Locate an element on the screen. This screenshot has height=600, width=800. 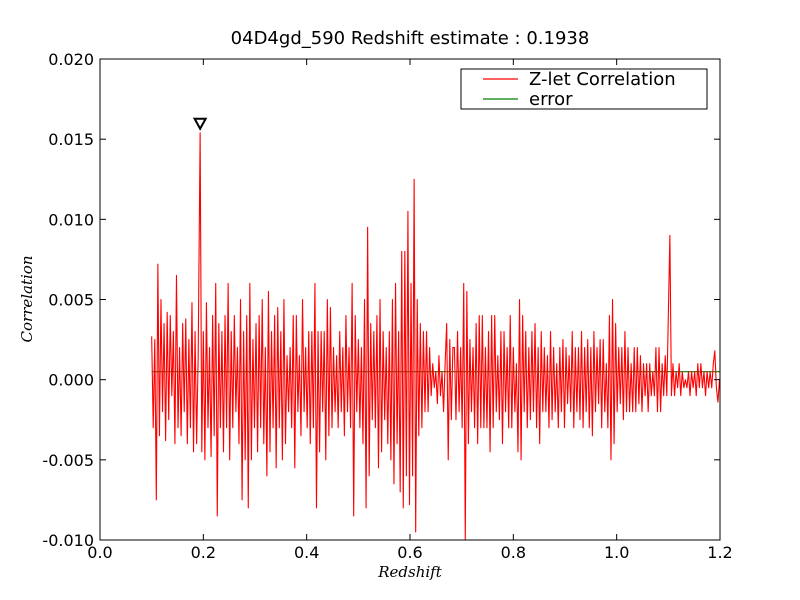
y-tick-label: 0.015 is located at coordinates (71, 139).